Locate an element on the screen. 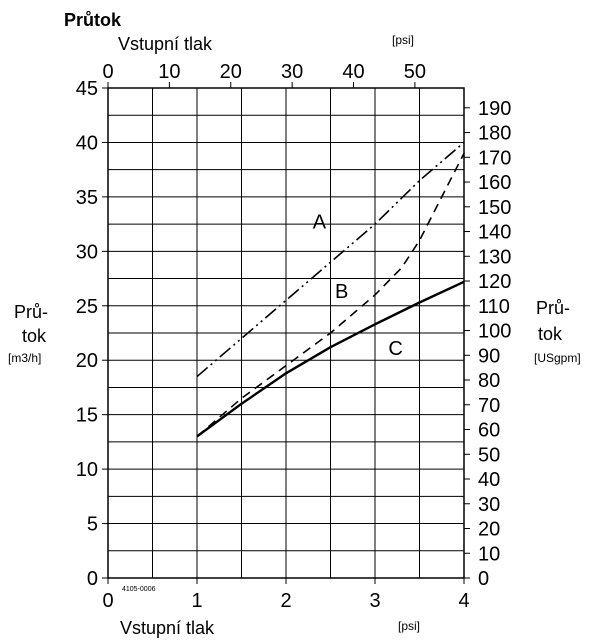  top-tick-label: 40 is located at coordinates (353, 72).